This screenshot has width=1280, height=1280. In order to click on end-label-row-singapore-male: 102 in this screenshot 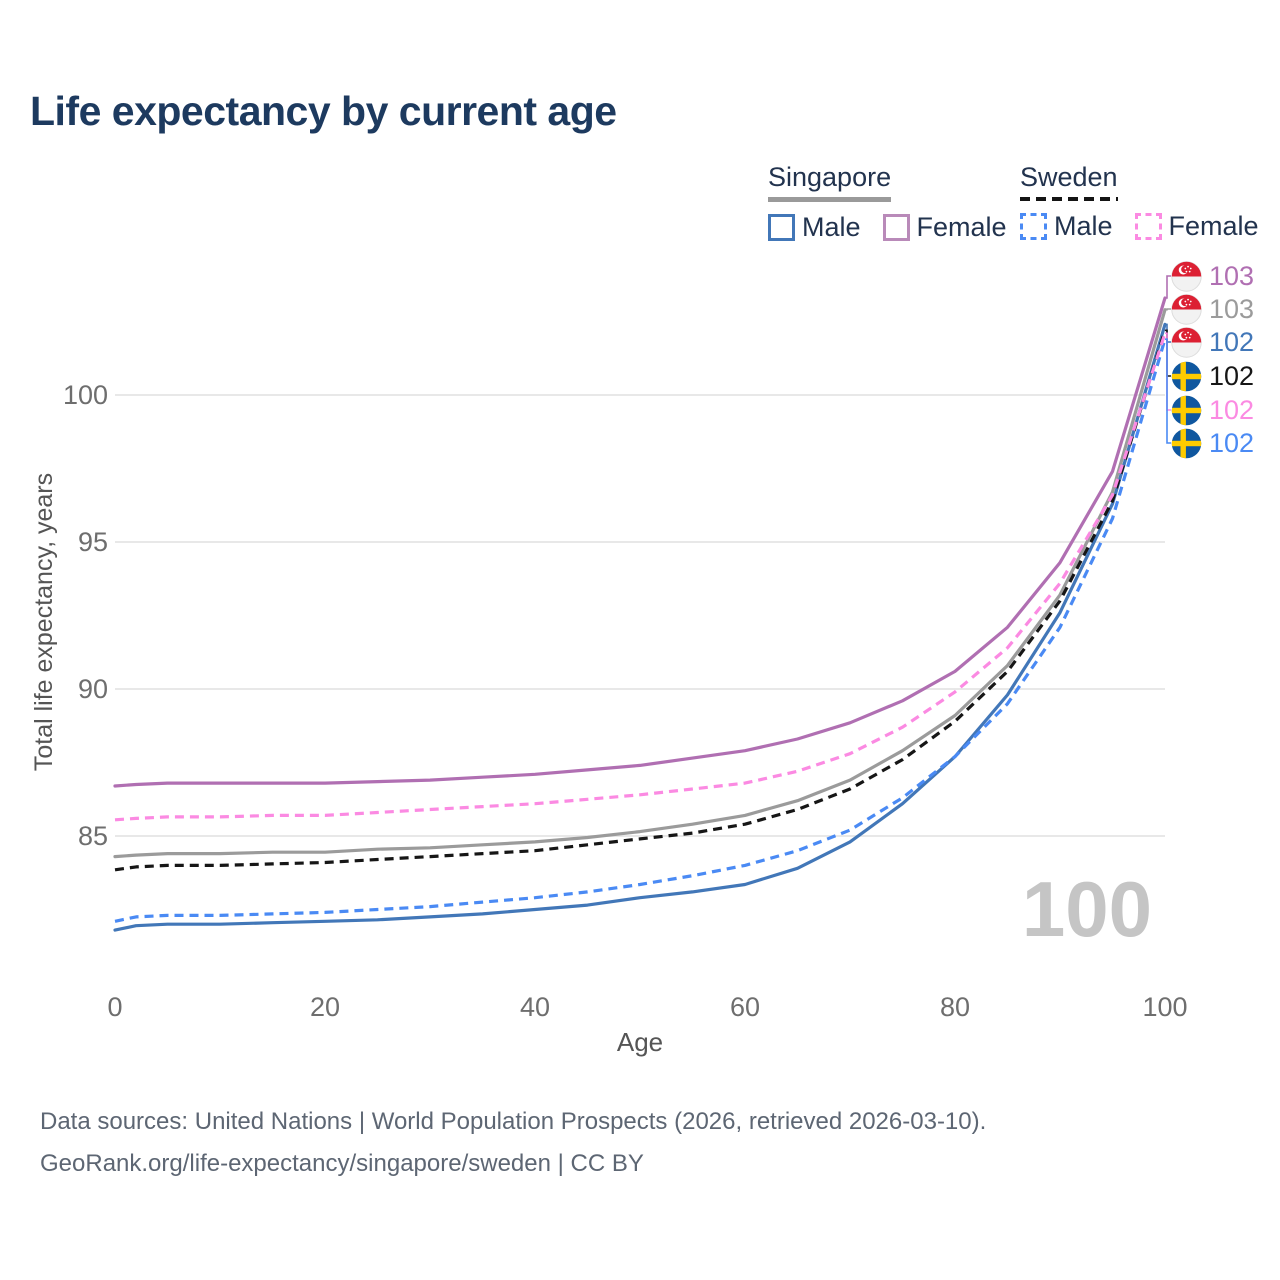, I will do `click(1213, 342)`.